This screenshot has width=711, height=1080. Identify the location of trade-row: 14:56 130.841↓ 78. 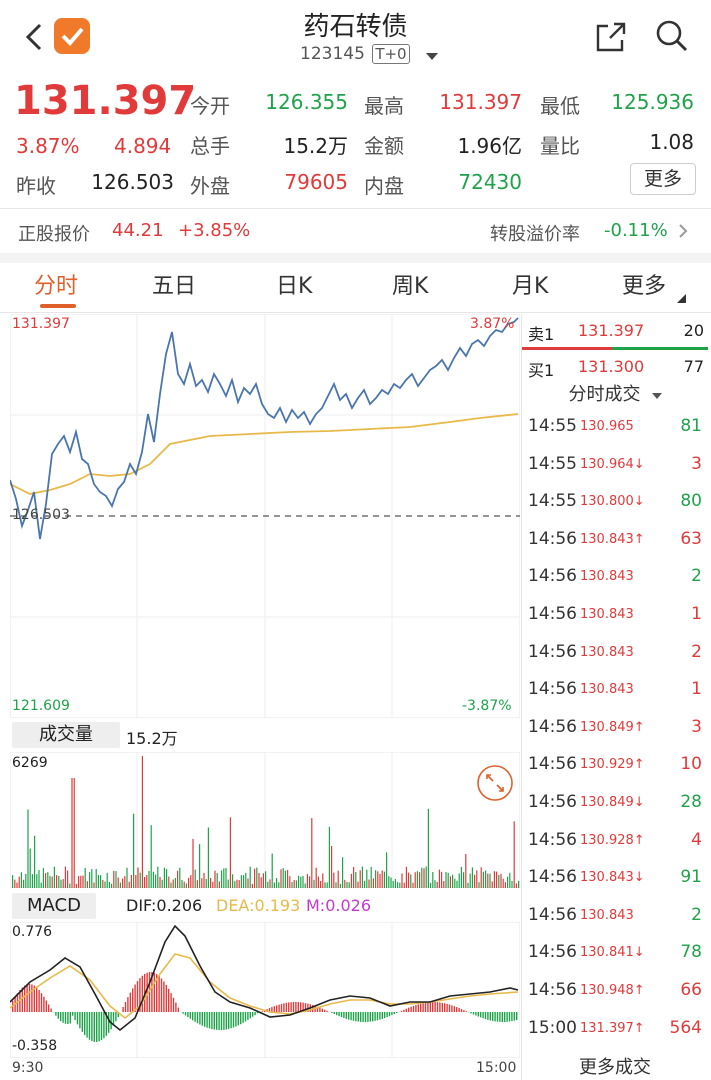
(616, 953).